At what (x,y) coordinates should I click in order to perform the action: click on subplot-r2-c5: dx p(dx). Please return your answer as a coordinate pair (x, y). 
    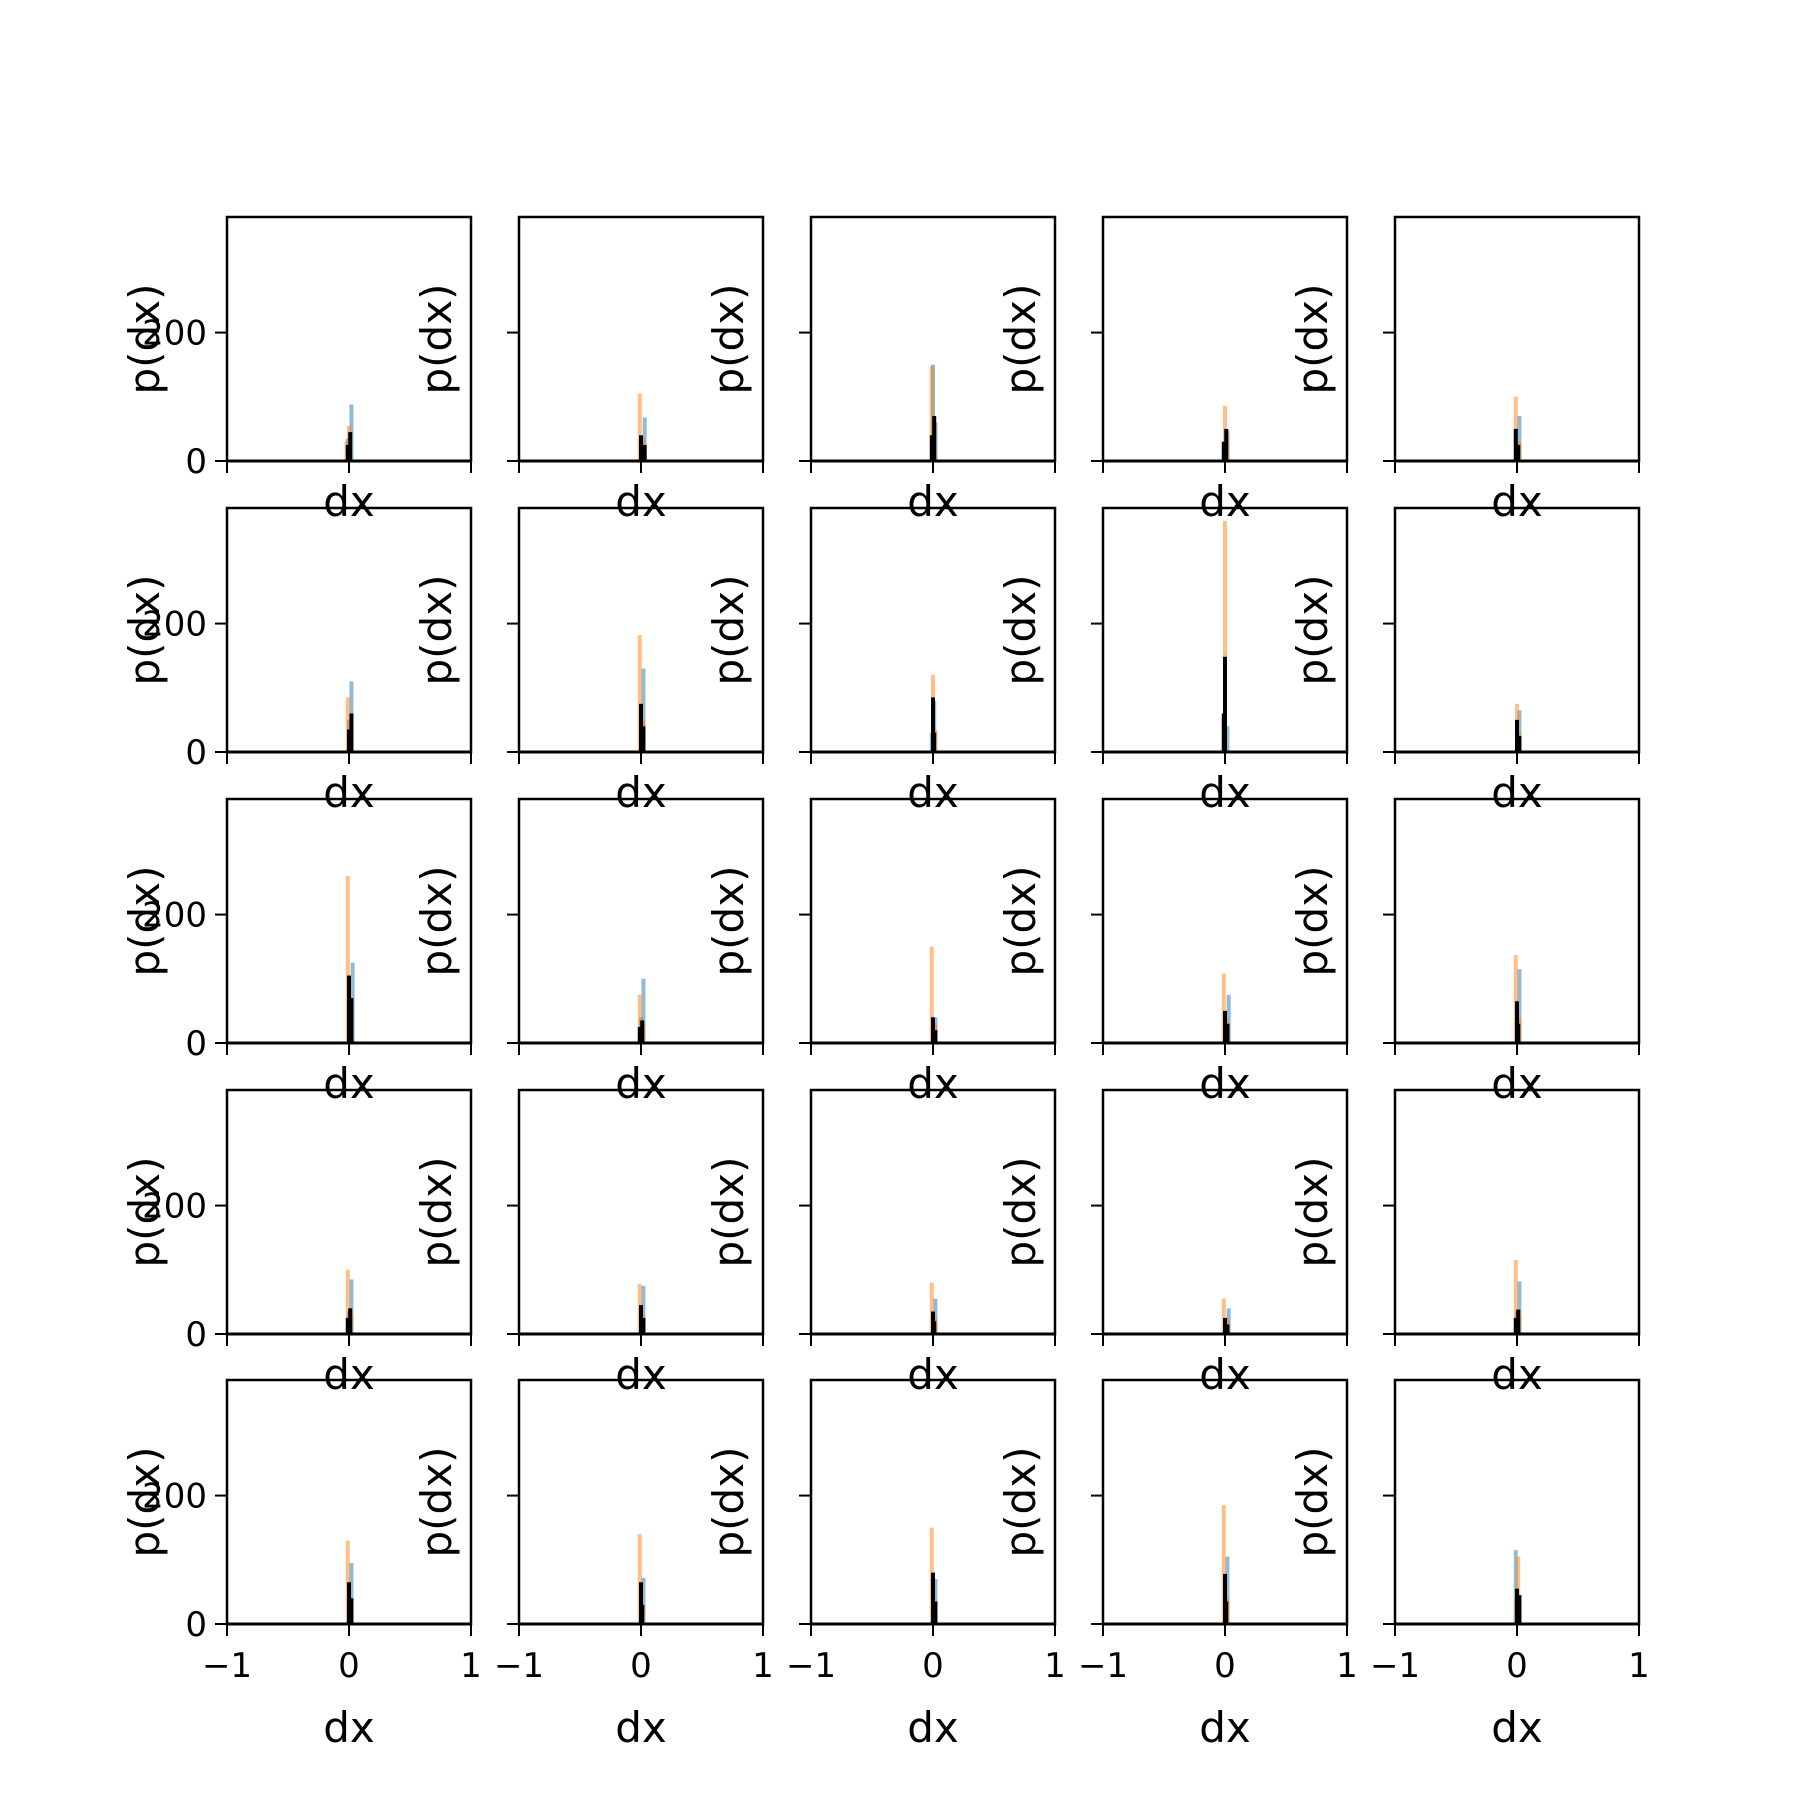
    Looking at the image, I should click on (1464, 661).